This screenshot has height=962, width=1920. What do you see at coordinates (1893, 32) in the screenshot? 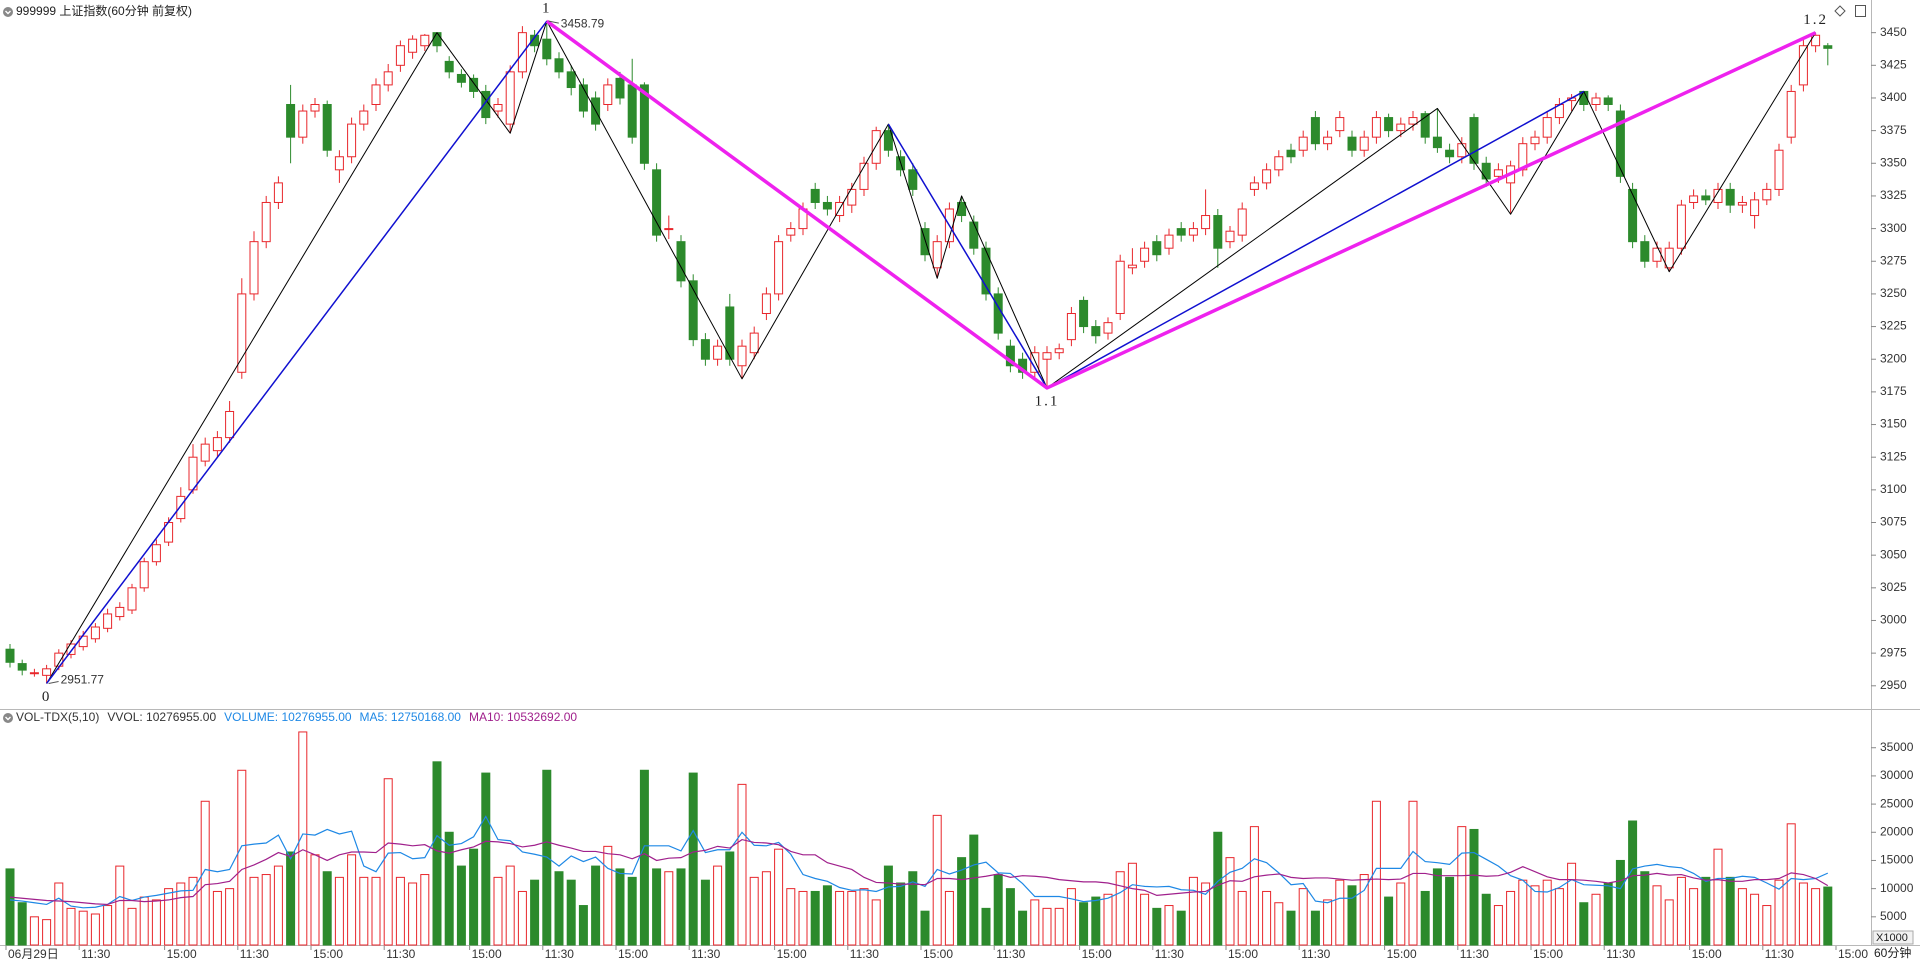
I see `y-tick-label: 3450` at bounding box center [1893, 32].